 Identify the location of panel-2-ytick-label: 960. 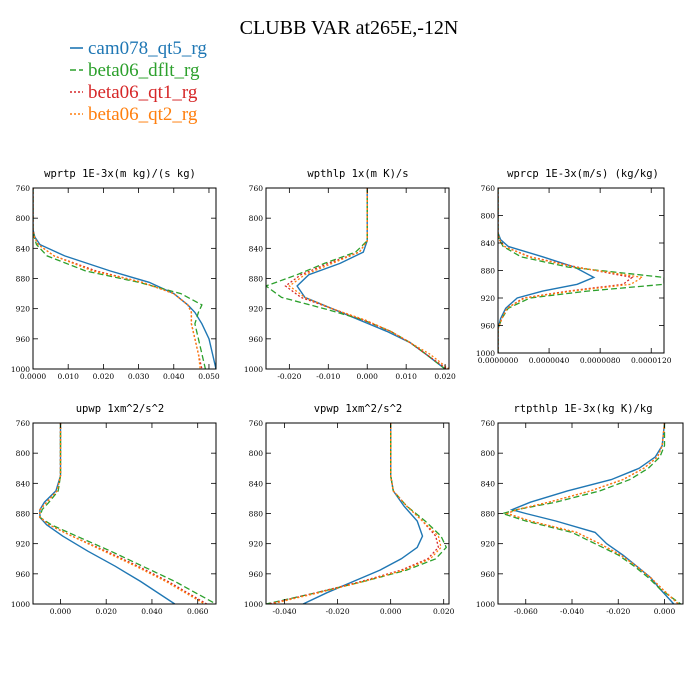
(488, 326).